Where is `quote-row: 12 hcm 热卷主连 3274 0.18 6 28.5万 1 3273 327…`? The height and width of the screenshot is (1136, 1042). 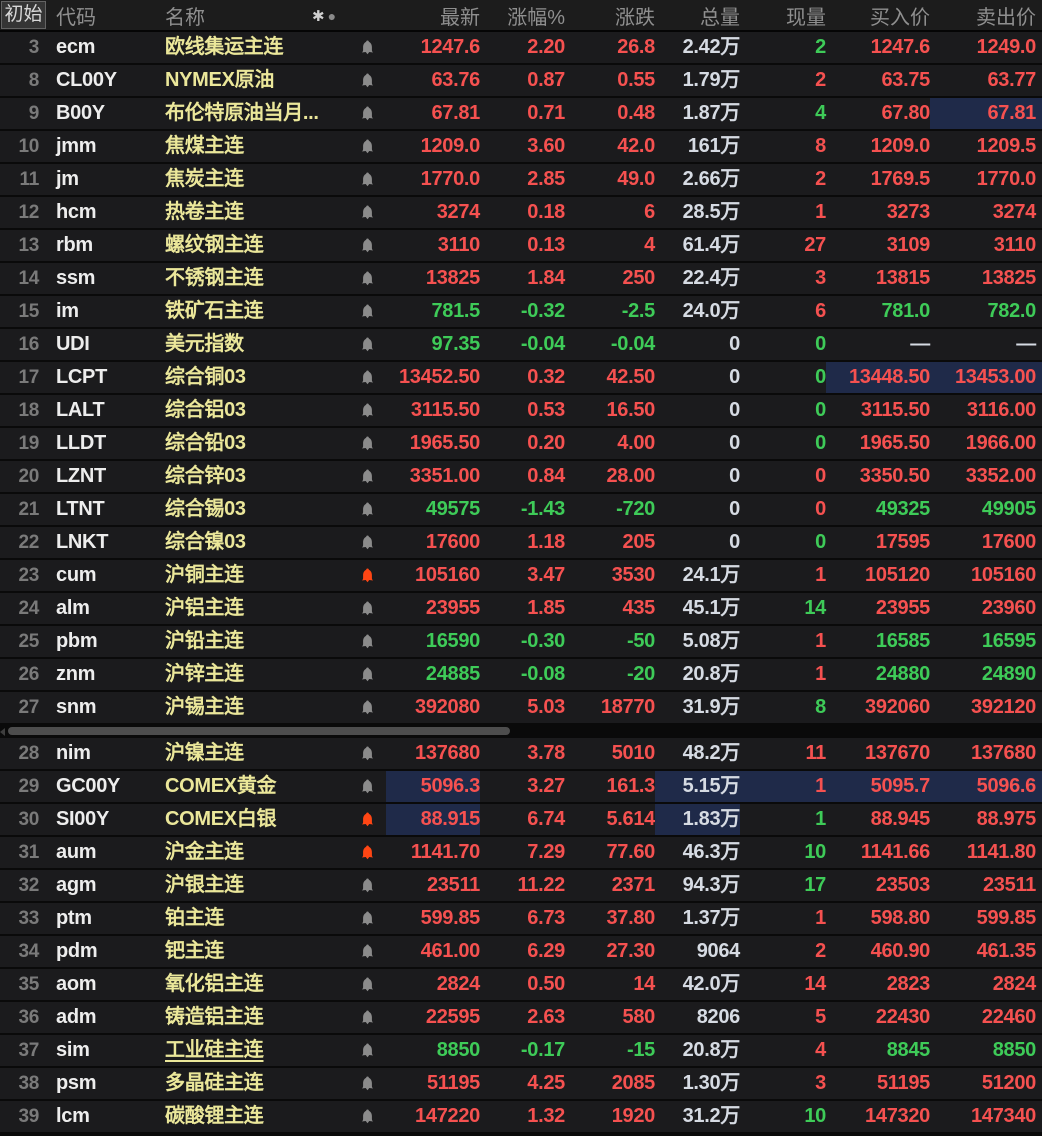
quote-row: 12 hcm 热卷主连 3274 0.18 6 28.5万 1 3273 327… is located at coordinates (521, 212).